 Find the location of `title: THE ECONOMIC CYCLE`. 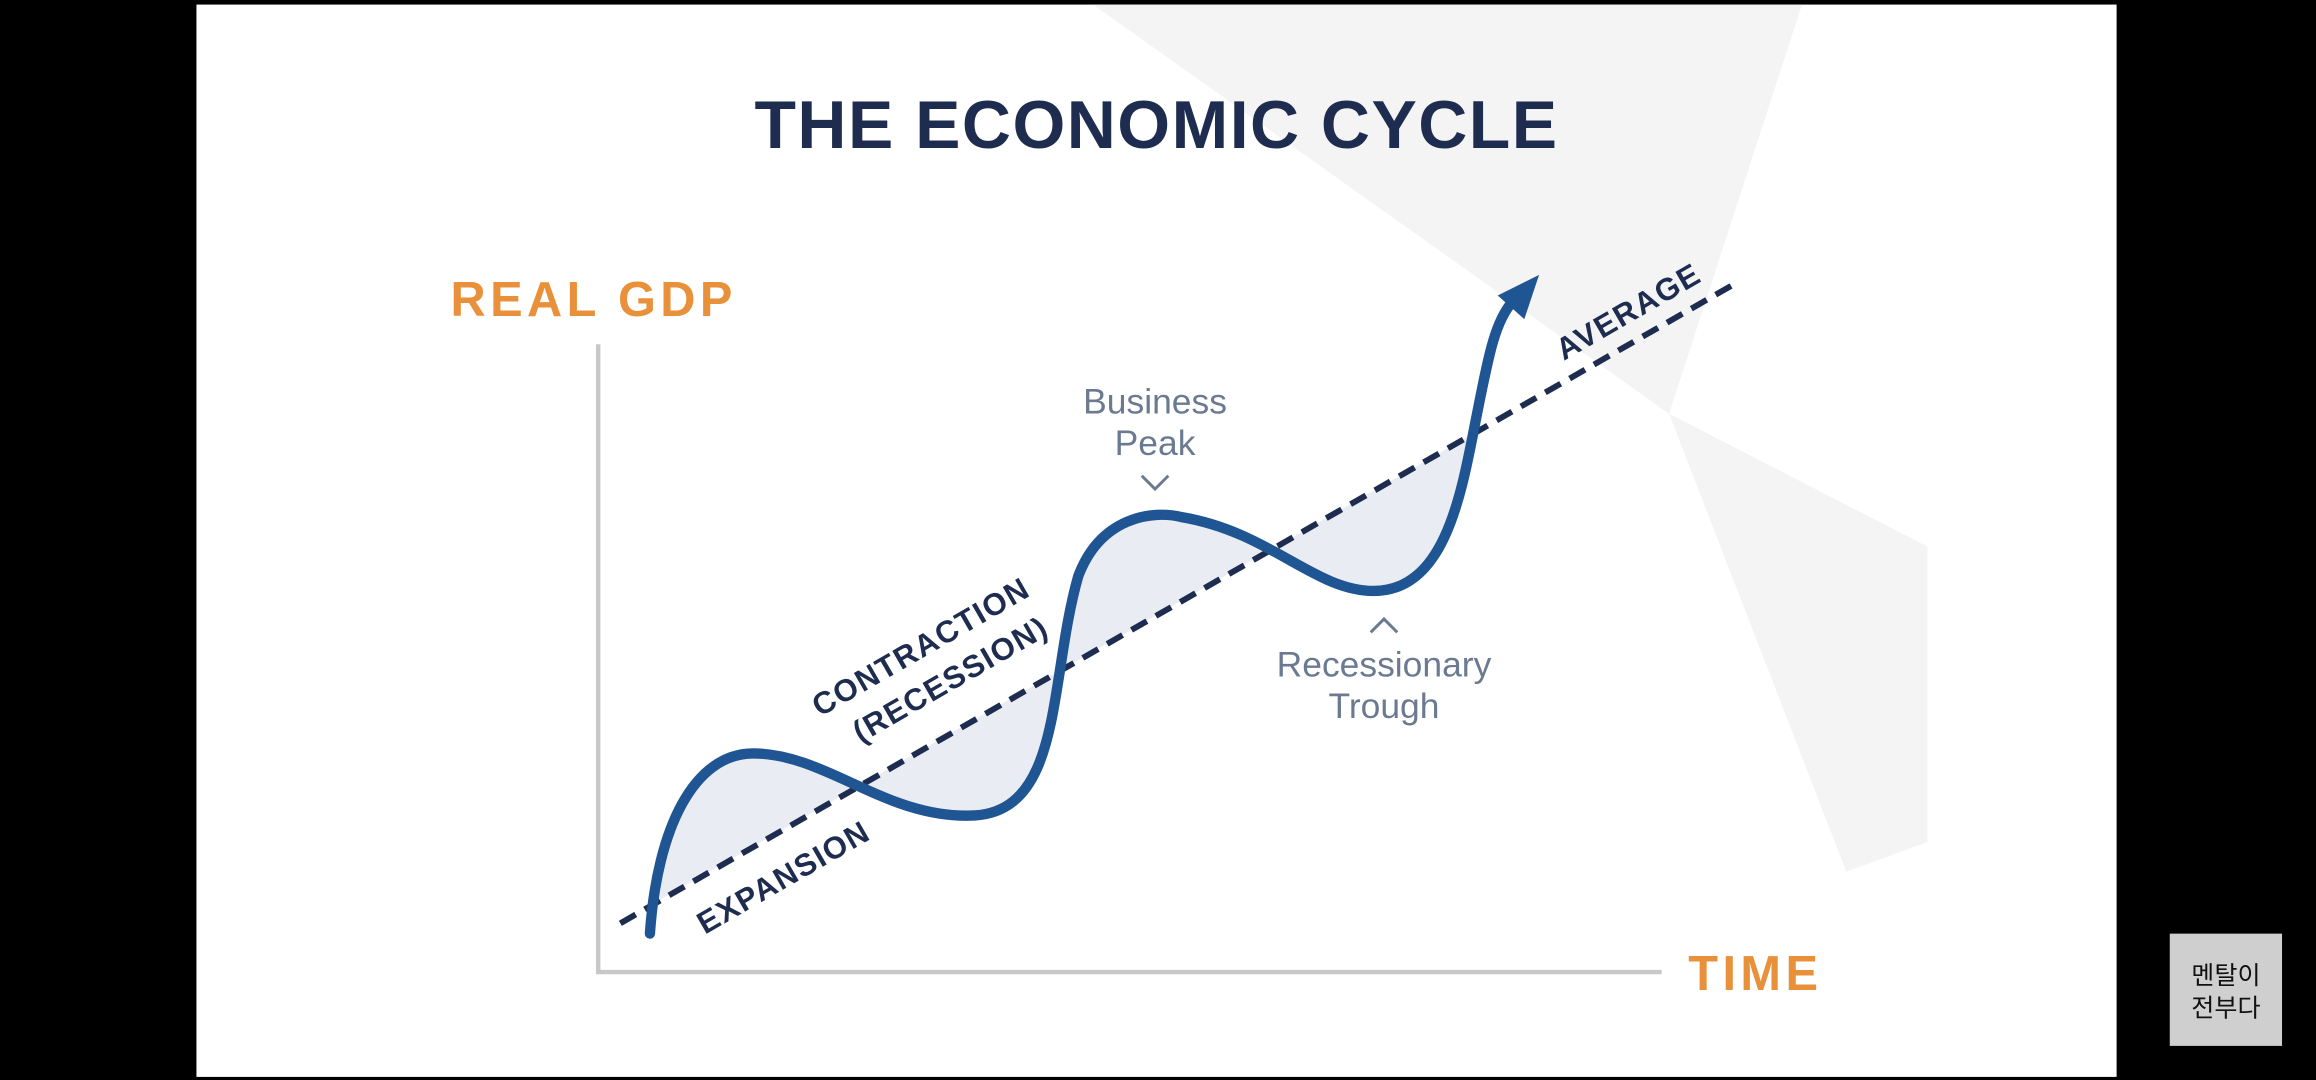

title: THE ECONOMIC CYCLE is located at coordinates (1156, 125).